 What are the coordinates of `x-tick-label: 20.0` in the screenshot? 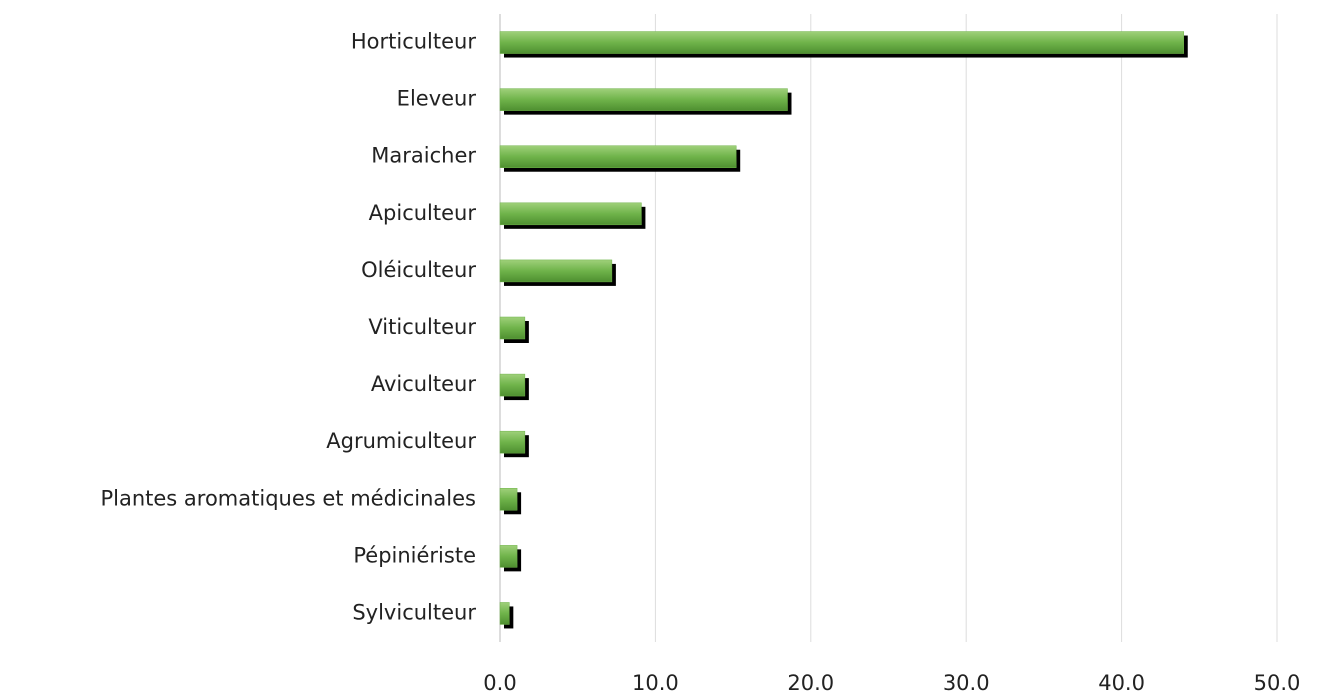 It's located at (810, 683).